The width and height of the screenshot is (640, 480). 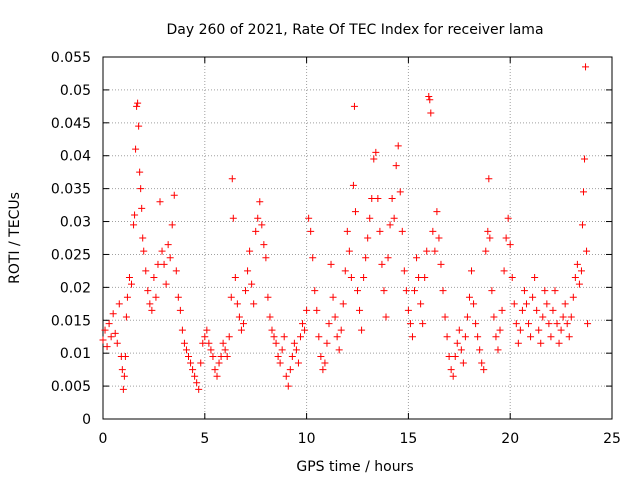 What do you see at coordinates (71, 58) in the screenshot?
I see `y-tick-label: 0.055` at bounding box center [71, 58].